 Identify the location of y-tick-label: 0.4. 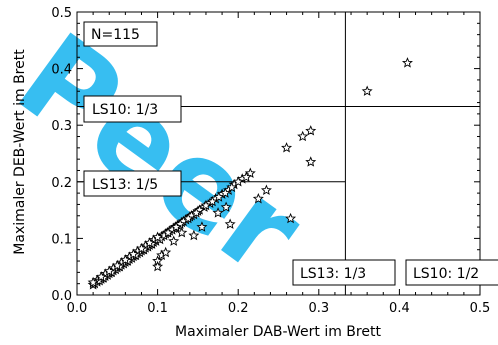
(61, 70).